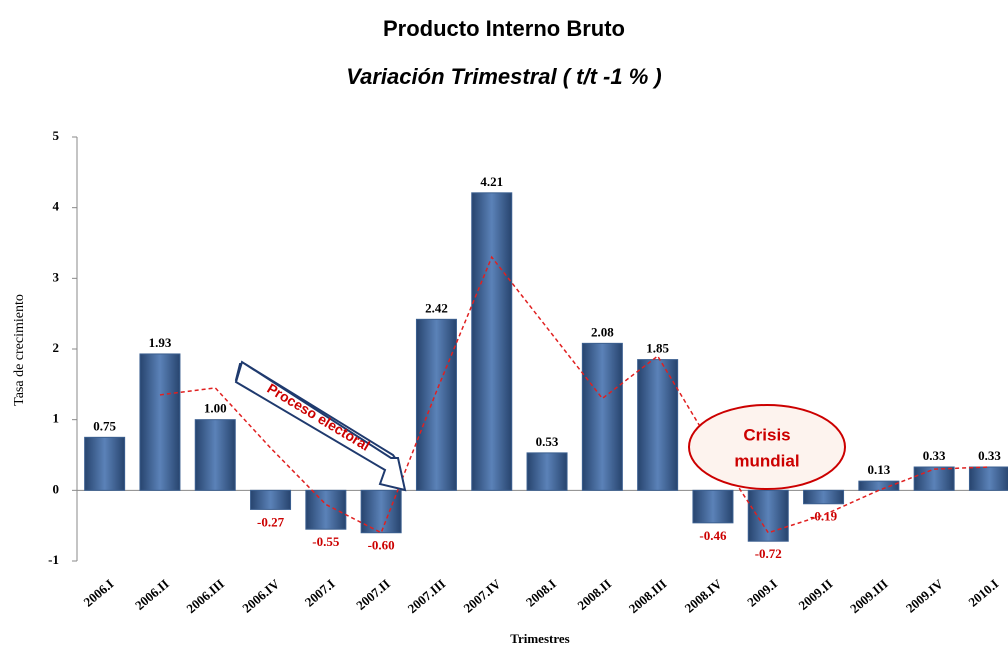  Describe the element at coordinates (704, 596) in the screenshot. I see `x-tick-label: 2008.IV` at that location.